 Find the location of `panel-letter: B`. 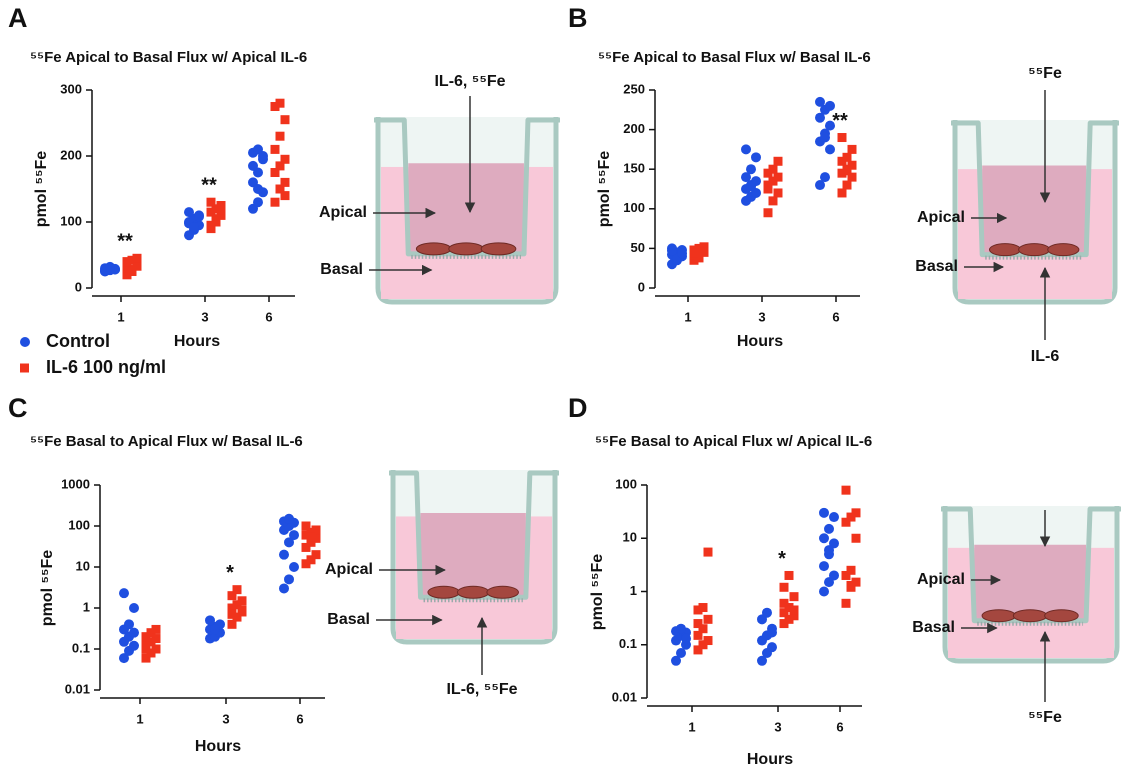

panel-letter: B is located at coordinates (578, 18).